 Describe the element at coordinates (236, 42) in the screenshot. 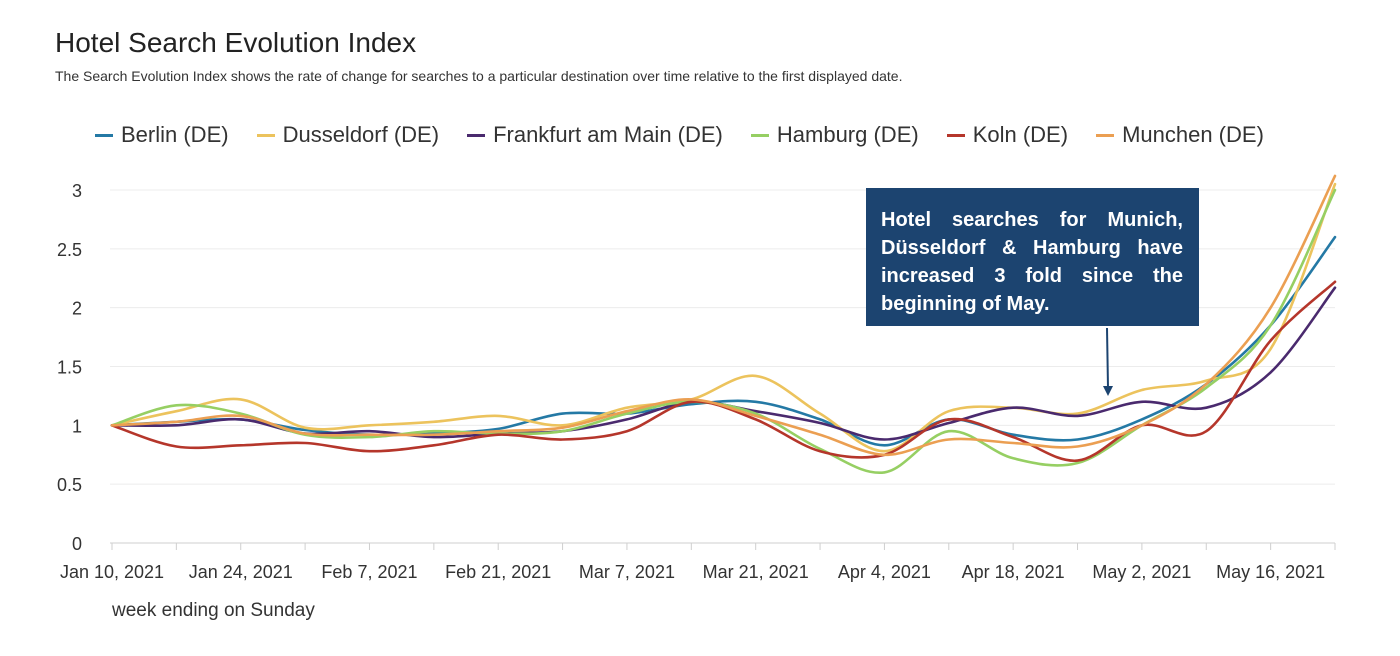

I see `chart-title: Hotel Search Evolution Index` at that location.